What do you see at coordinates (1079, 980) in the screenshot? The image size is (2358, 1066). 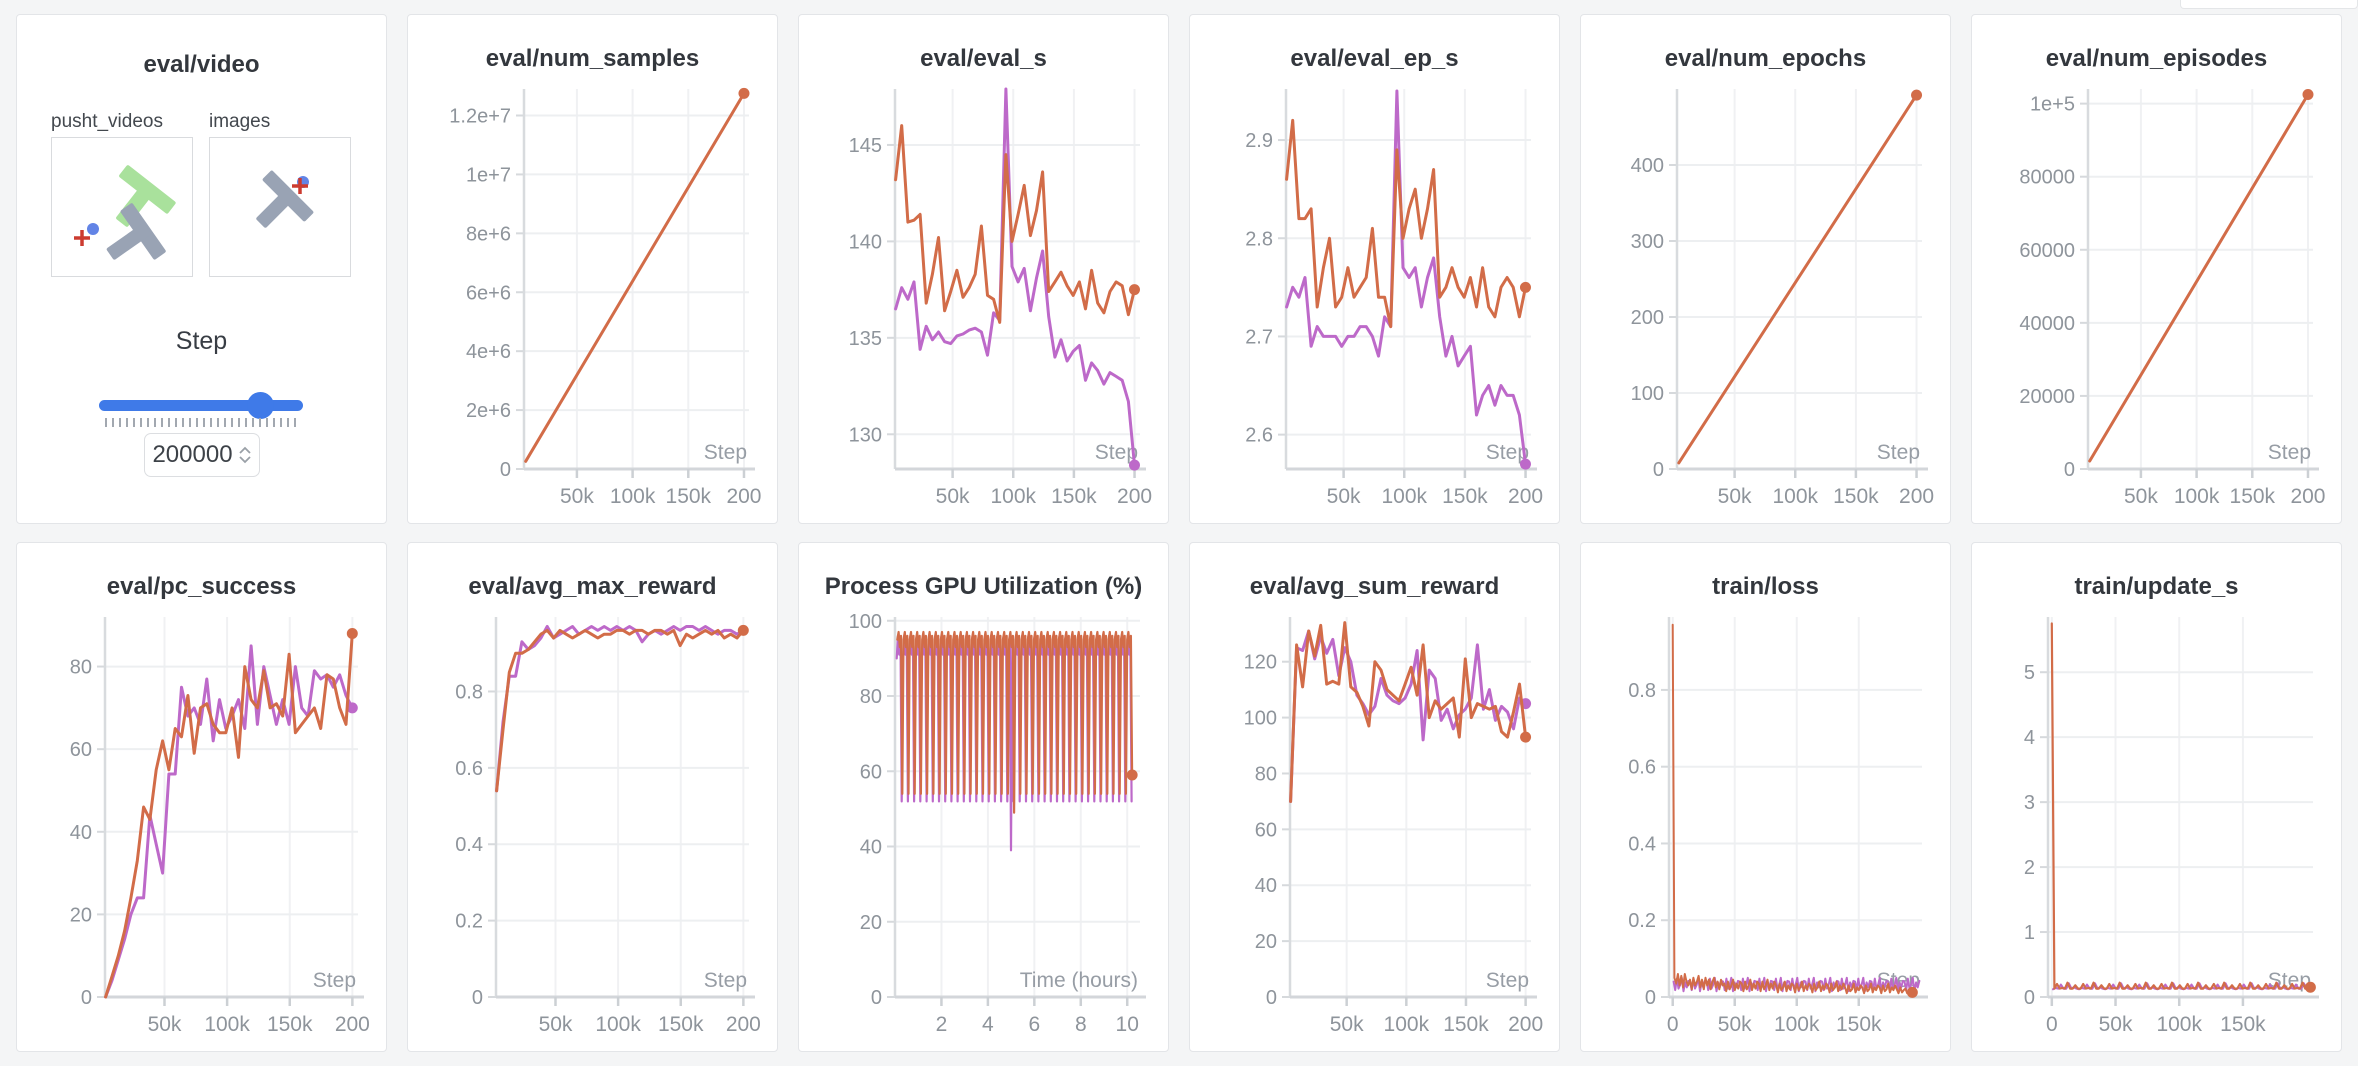 I see `svg-text: Time (hours)` at bounding box center [1079, 980].